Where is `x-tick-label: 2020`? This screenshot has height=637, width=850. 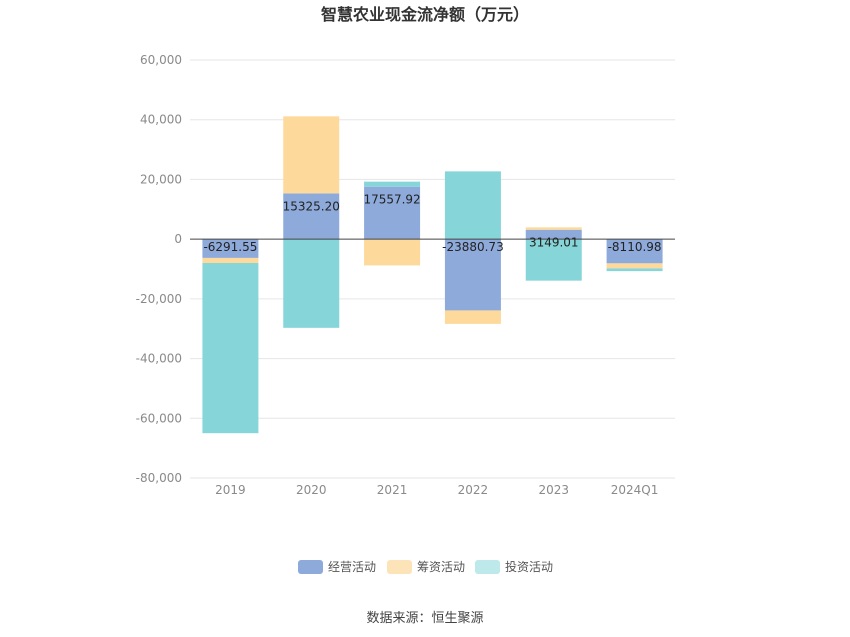 x-tick-label: 2020 is located at coordinates (311, 490).